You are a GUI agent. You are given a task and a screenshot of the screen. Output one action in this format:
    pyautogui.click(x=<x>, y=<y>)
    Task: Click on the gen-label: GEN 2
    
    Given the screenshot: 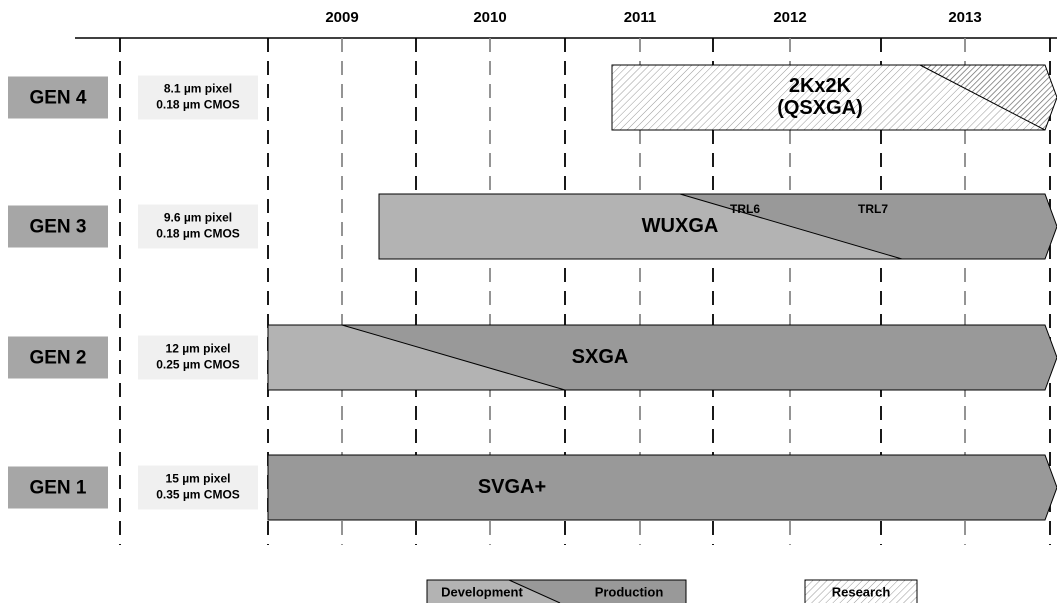 What is the action you would take?
    pyautogui.click(x=57, y=358)
    